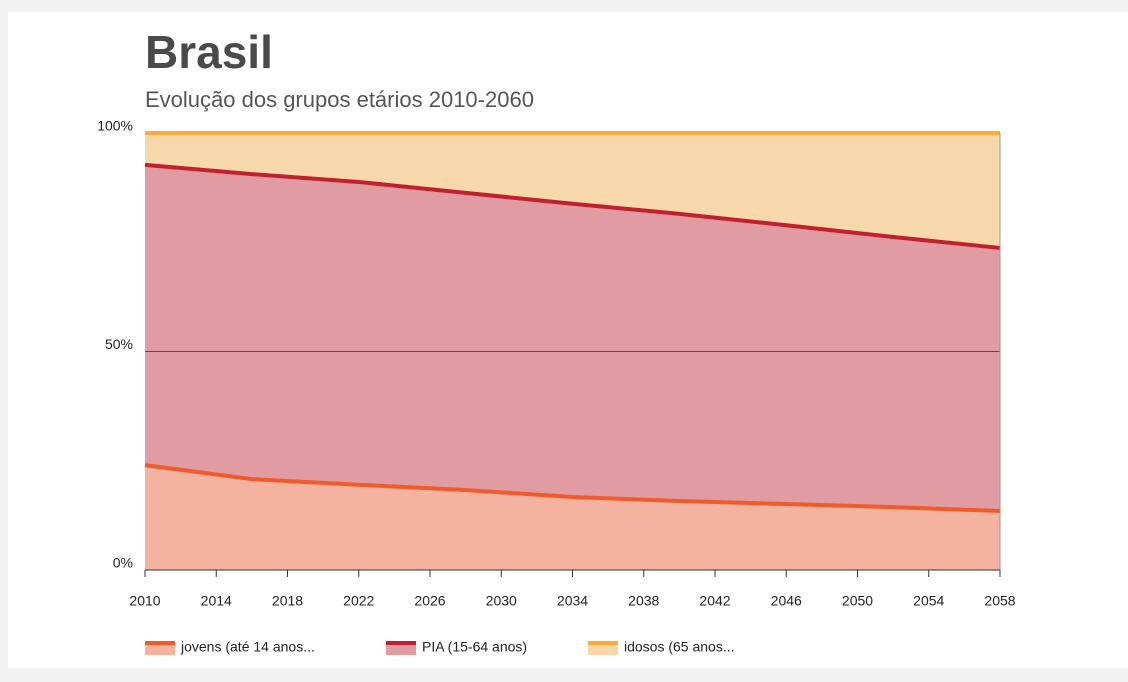 The width and height of the screenshot is (1128, 682). What do you see at coordinates (857, 601) in the screenshot?
I see `x-tick-label: 2050` at bounding box center [857, 601].